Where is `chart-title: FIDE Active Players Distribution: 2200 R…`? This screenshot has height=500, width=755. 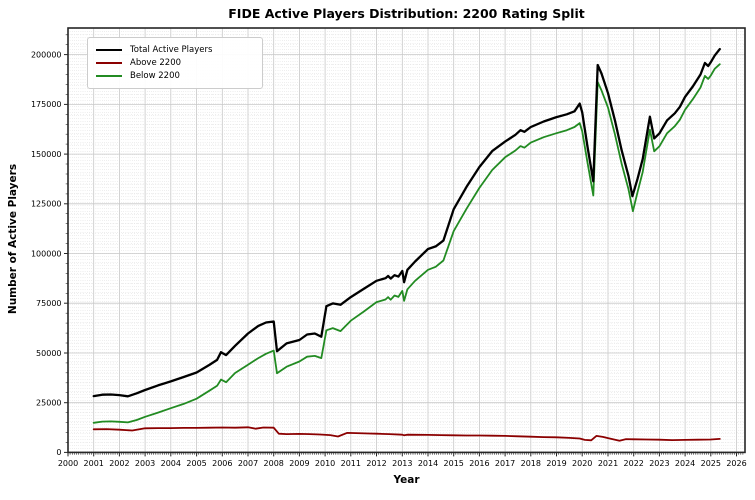 chart-title: FIDE Active Players Distribution: 2200 R… is located at coordinates (406, 13).